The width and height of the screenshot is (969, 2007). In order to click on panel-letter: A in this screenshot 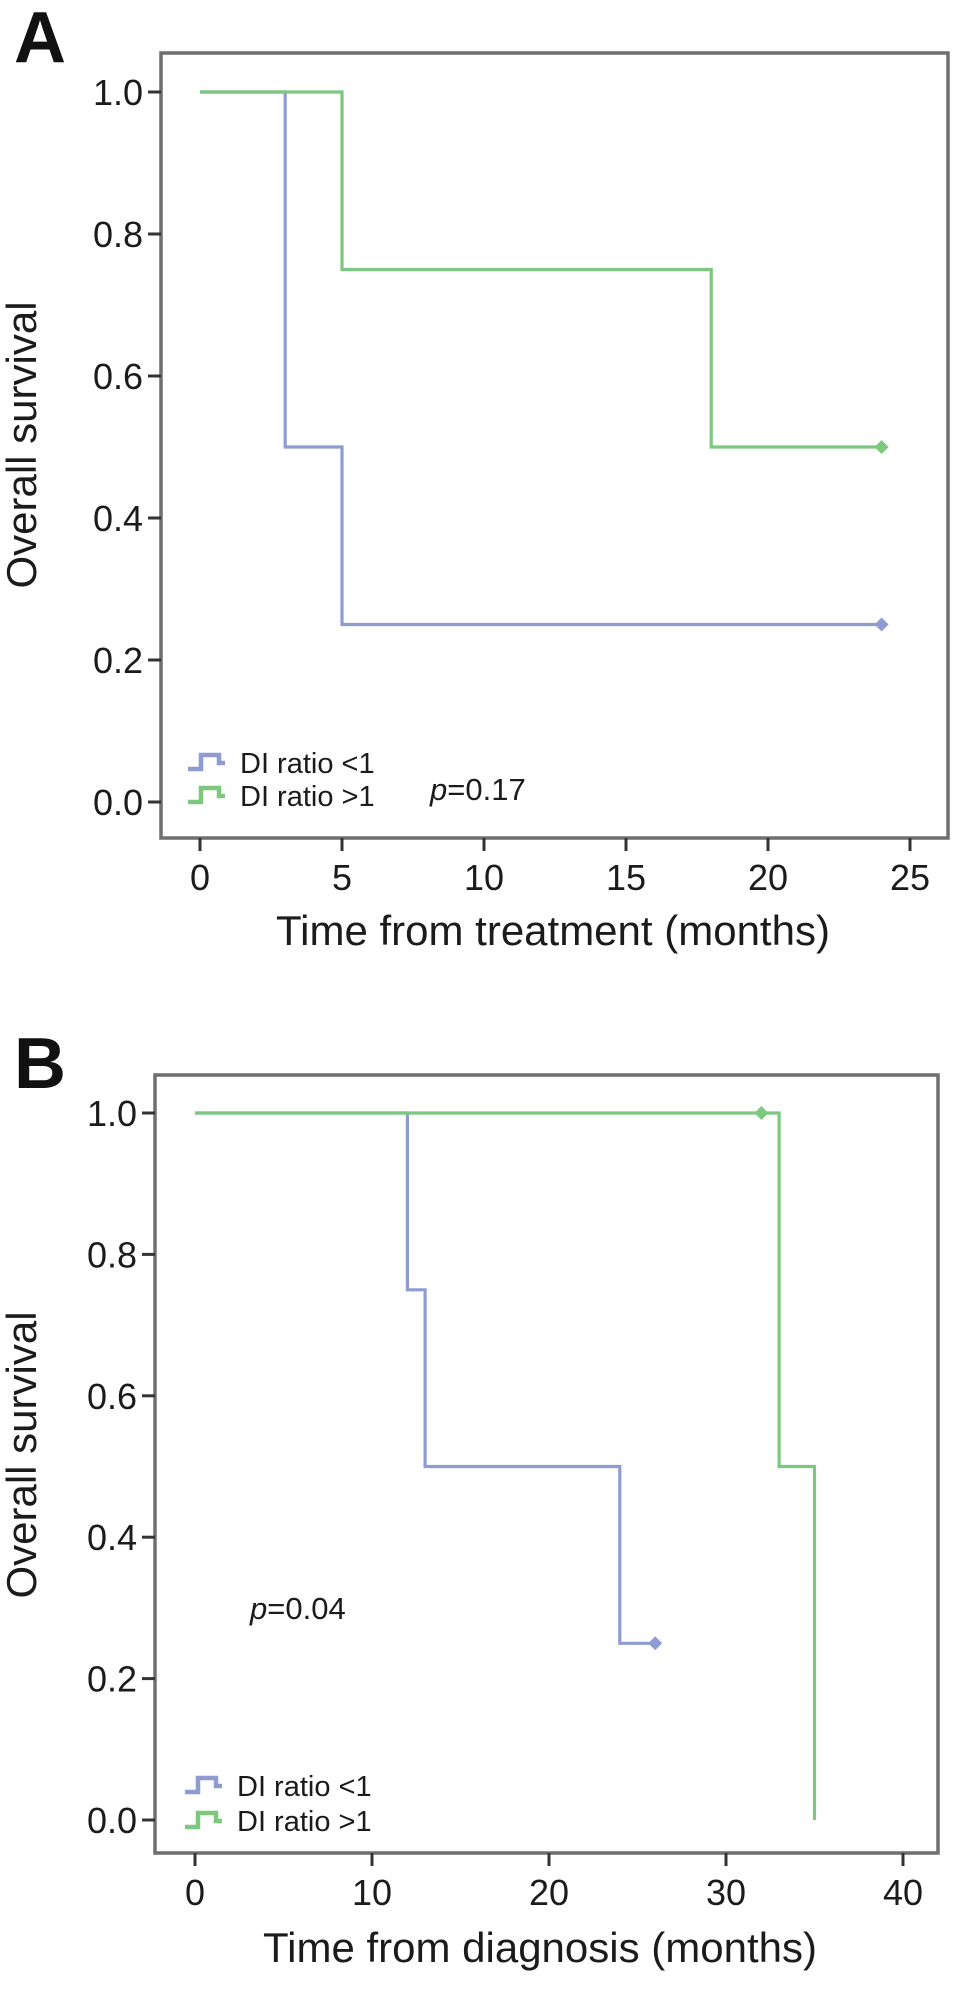, I will do `click(40, 39)`.